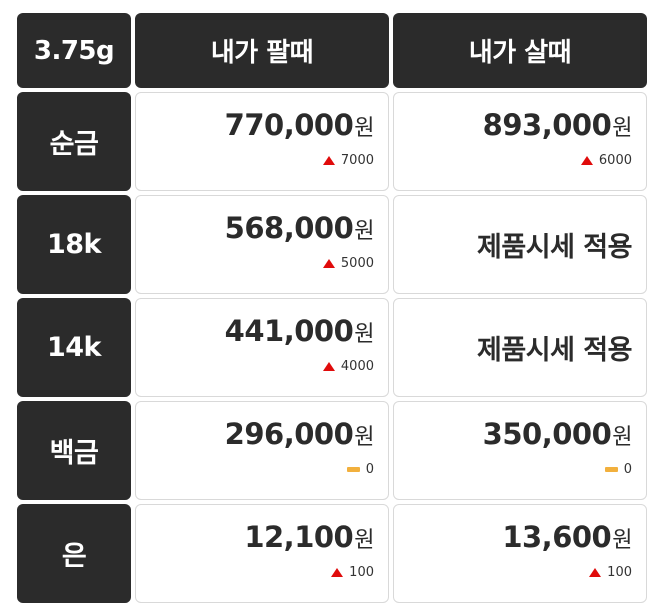 This screenshot has height=605, width=658. I want to click on row-label-platinum: 백금, so click(74, 450).